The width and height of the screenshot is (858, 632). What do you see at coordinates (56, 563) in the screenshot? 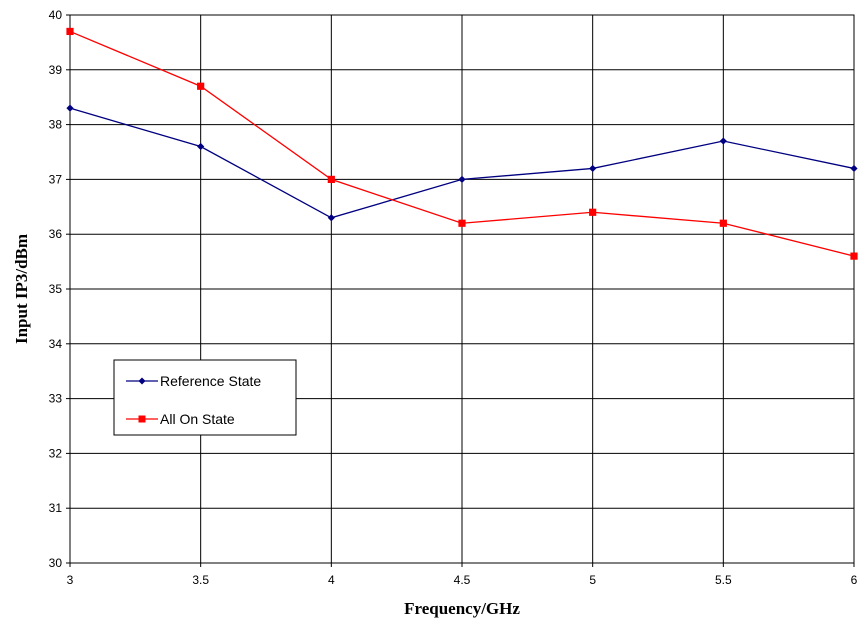
I see `y-tick-label: 30` at bounding box center [56, 563].